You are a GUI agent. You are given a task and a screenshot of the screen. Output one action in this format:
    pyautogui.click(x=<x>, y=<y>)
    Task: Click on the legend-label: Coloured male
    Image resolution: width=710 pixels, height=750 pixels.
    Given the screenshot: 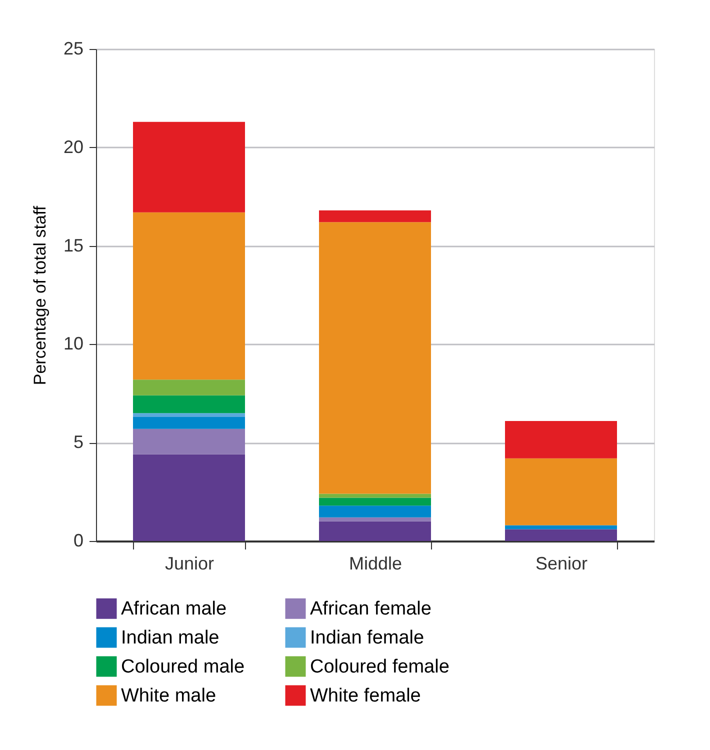 What is the action you would take?
    pyautogui.click(x=183, y=667)
    